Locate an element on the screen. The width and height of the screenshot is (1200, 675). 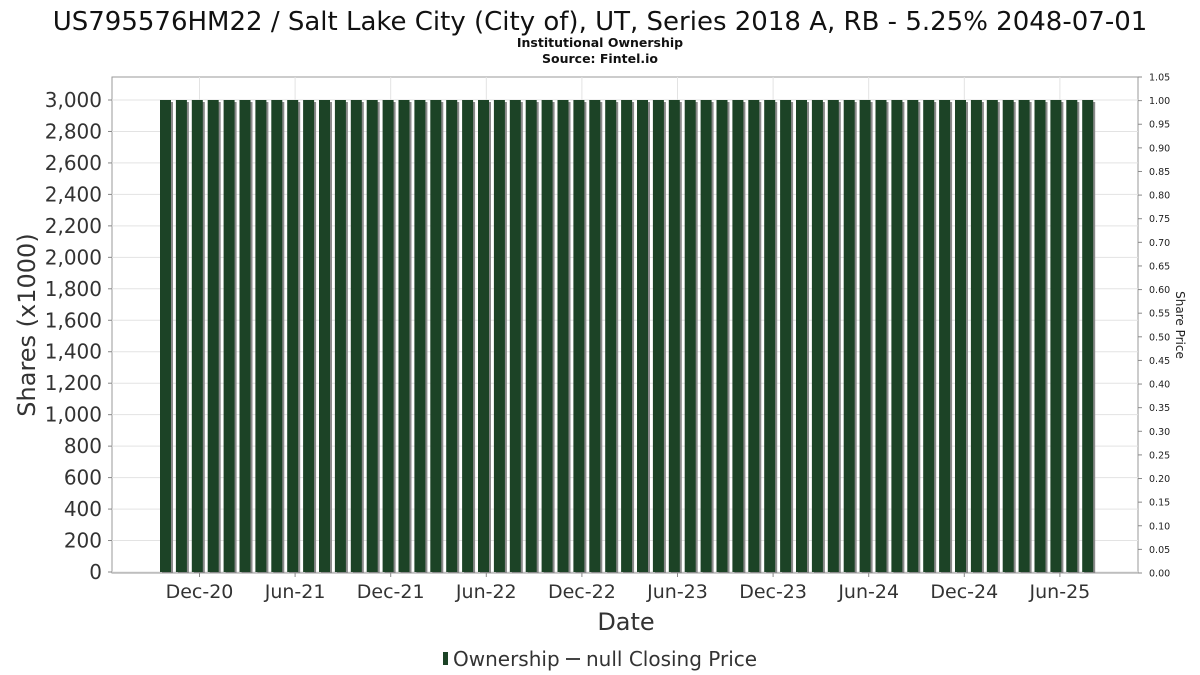
x-axis-label: Date is located at coordinates (625, 622).